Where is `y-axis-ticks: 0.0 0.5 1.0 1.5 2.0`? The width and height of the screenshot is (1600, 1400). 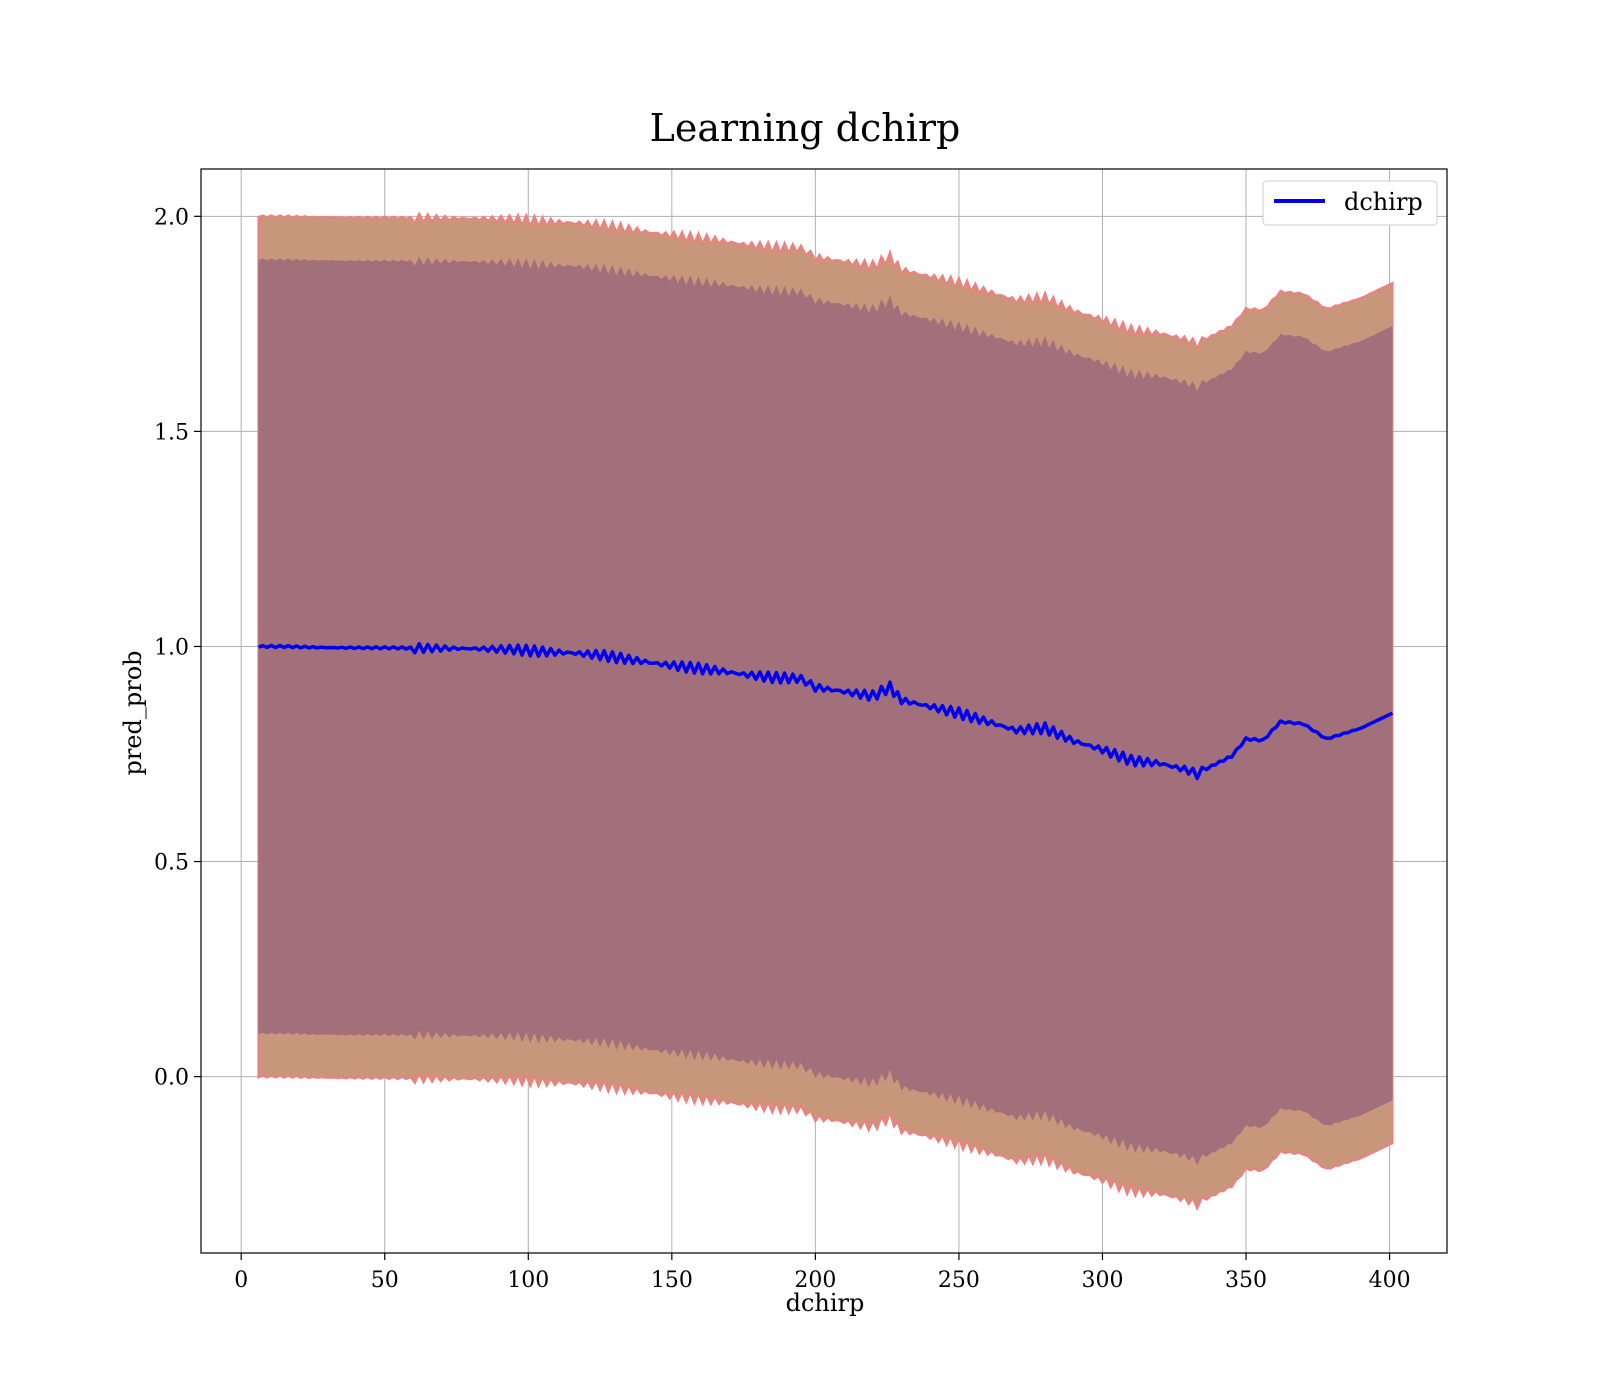 y-axis-ticks: 0.0 0.5 1.0 1.5 2.0 is located at coordinates (177, 648).